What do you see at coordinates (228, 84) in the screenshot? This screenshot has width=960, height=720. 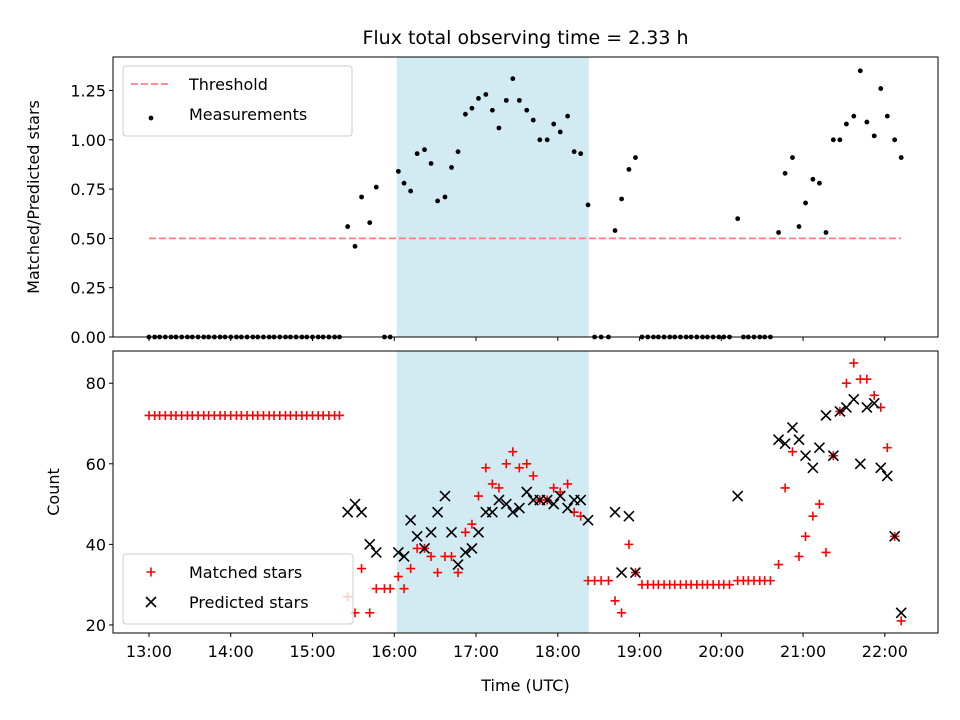 I see `legend-label: Threshold` at bounding box center [228, 84].